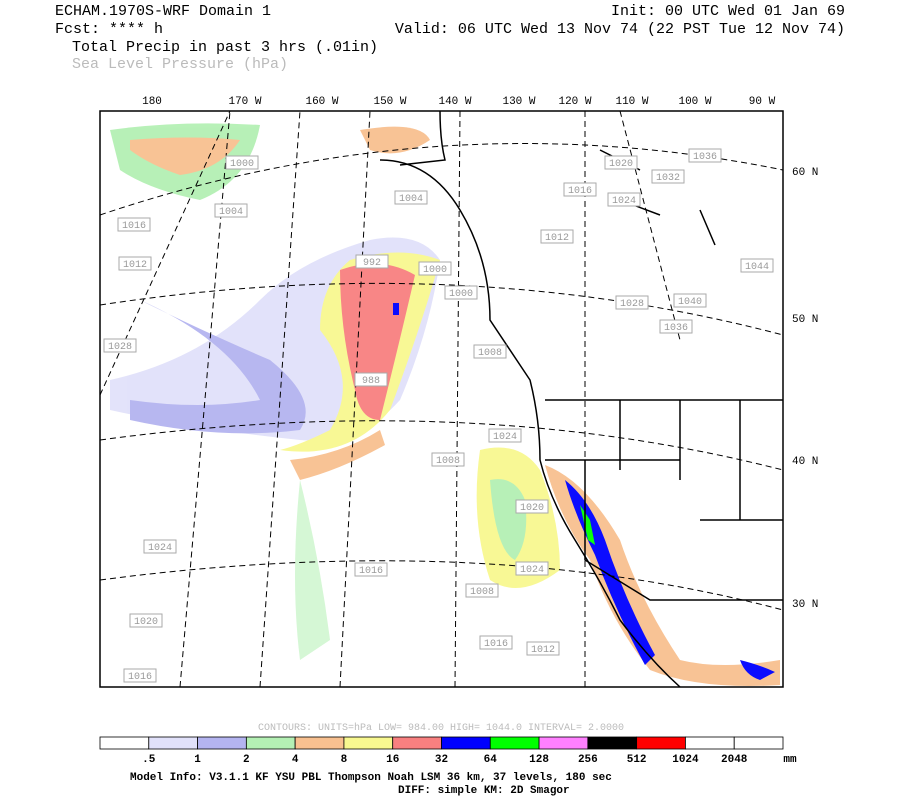 The image size is (900, 805). What do you see at coordinates (805, 173) in the screenshot?
I see `lat-label: 60 N` at bounding box center [805, 173].